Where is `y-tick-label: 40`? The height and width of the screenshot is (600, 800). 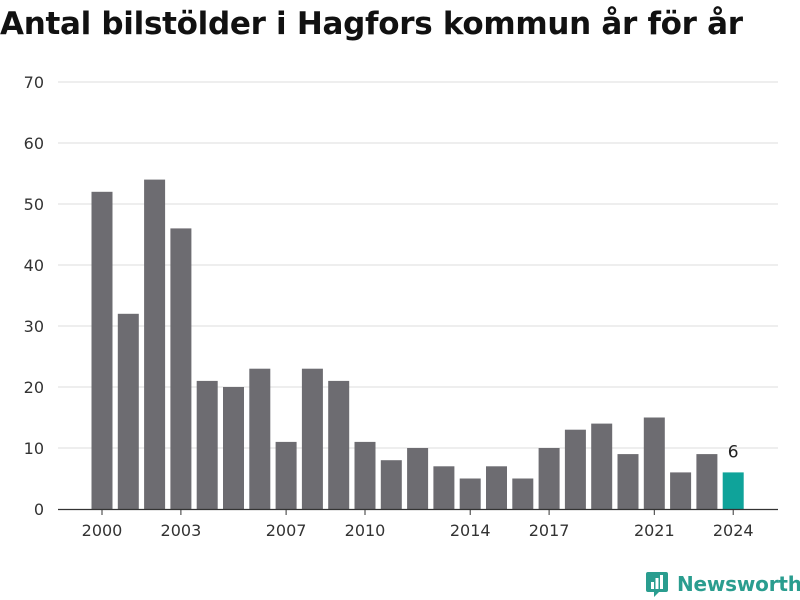 y-tick-label: 40 is located at coordinates (34, 265).